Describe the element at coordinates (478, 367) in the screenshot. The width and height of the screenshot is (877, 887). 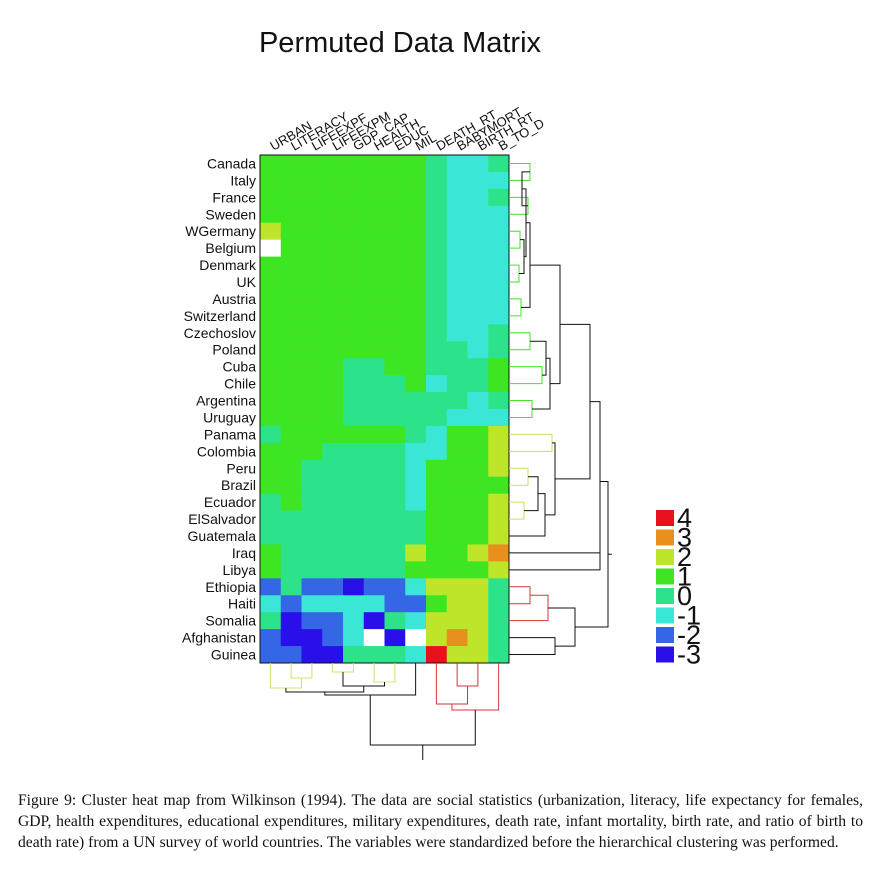
I see `heatmap-cell-Cuba-BIRTH_RT` at that location.